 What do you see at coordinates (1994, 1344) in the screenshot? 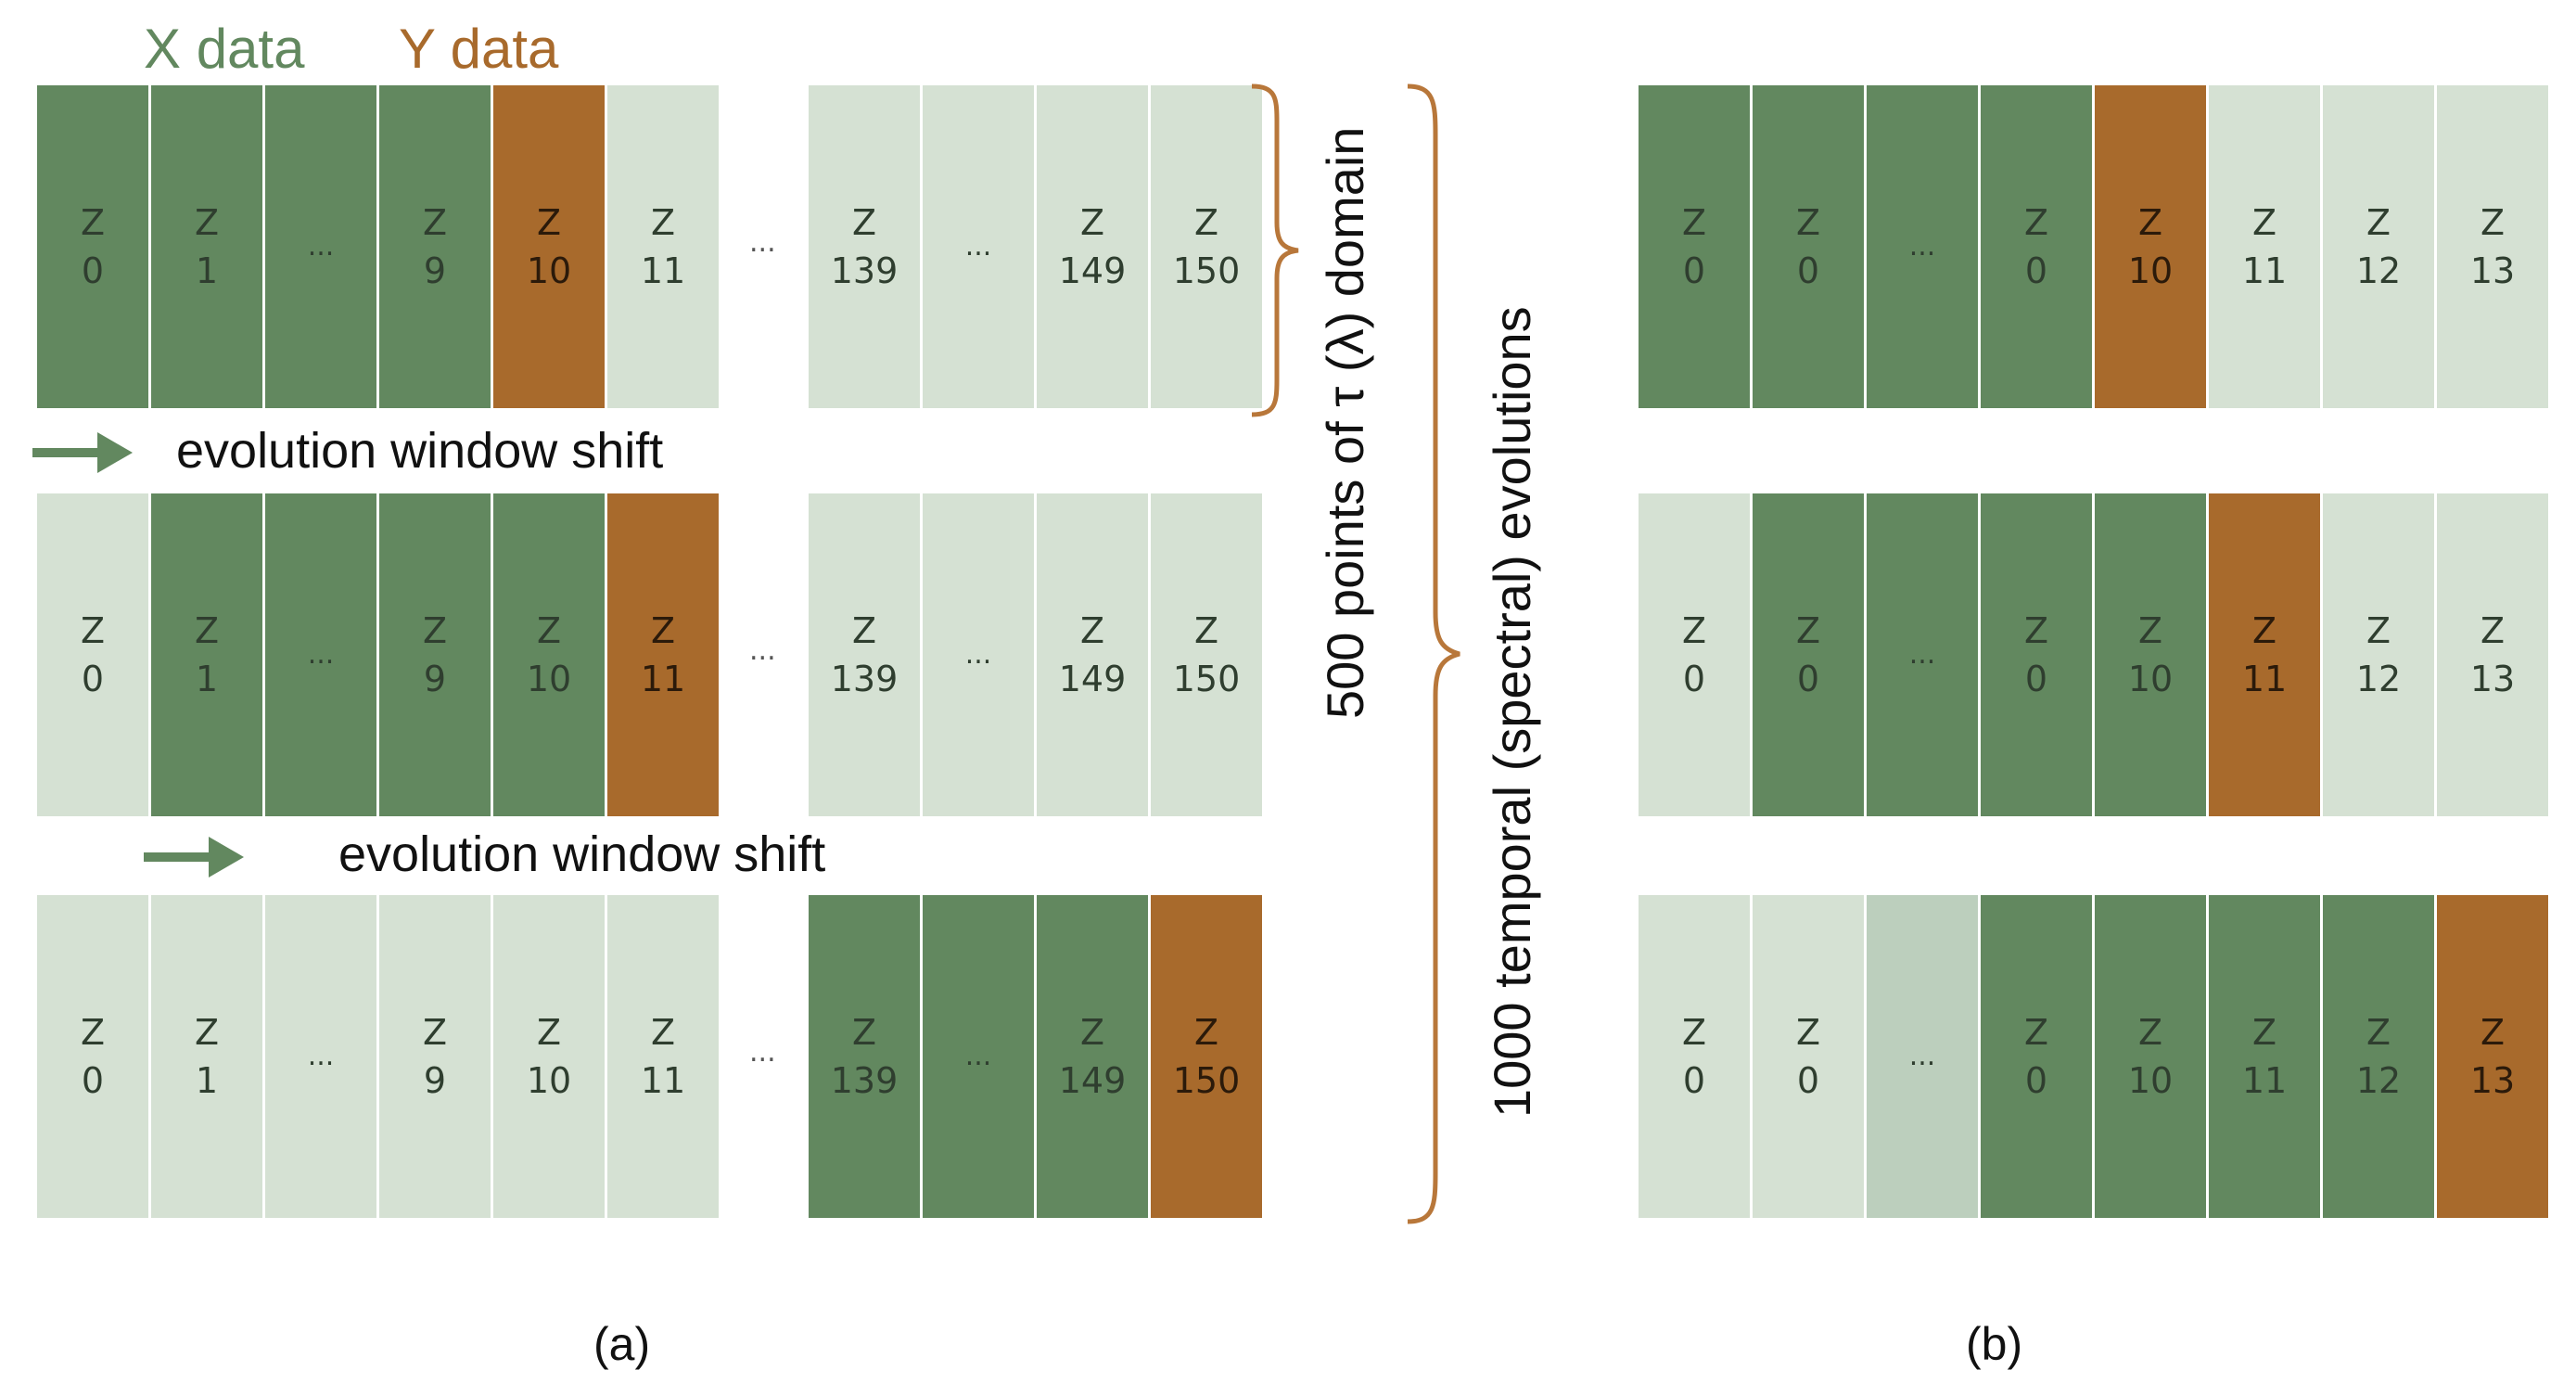
I see `caption-b: (b)` at bounding box center [1994, 1344].